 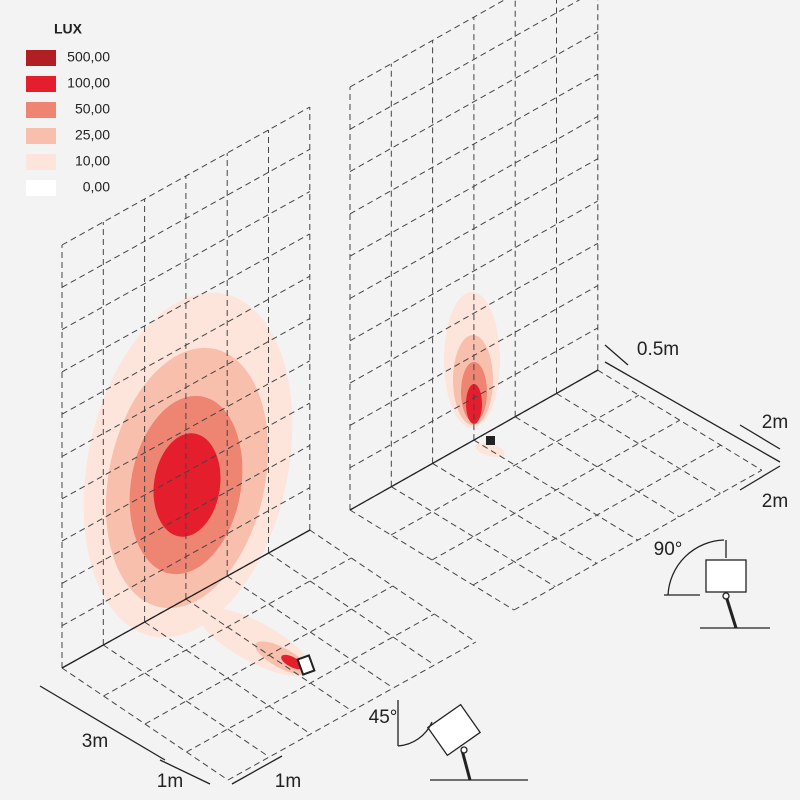 What do you see at coordinates (383, 717) in the screenshot?
I see `angle-label: 45°` at bounding box center [383, 717].